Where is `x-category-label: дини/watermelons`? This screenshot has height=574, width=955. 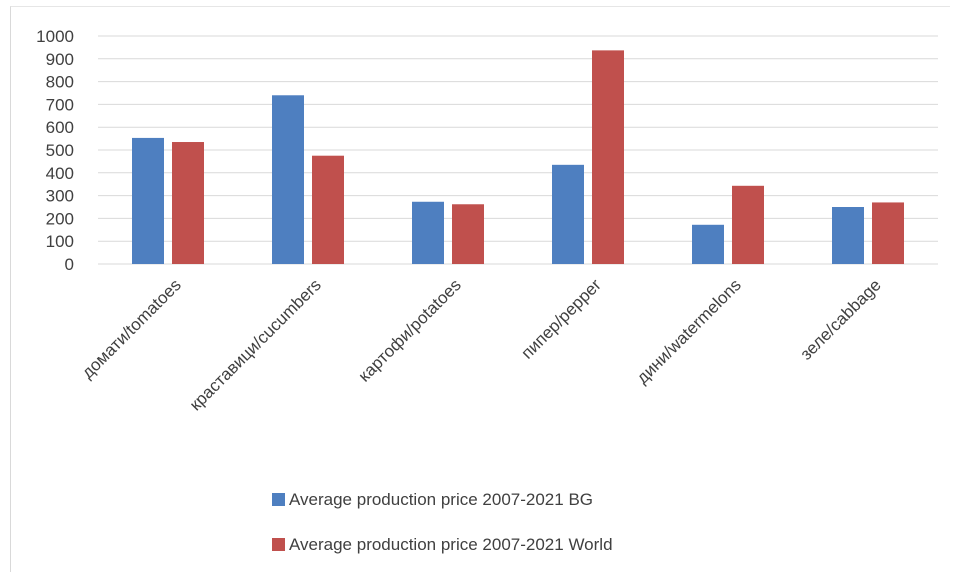 x-category-label: дини/watermelons is located at coordinates (689, 331).